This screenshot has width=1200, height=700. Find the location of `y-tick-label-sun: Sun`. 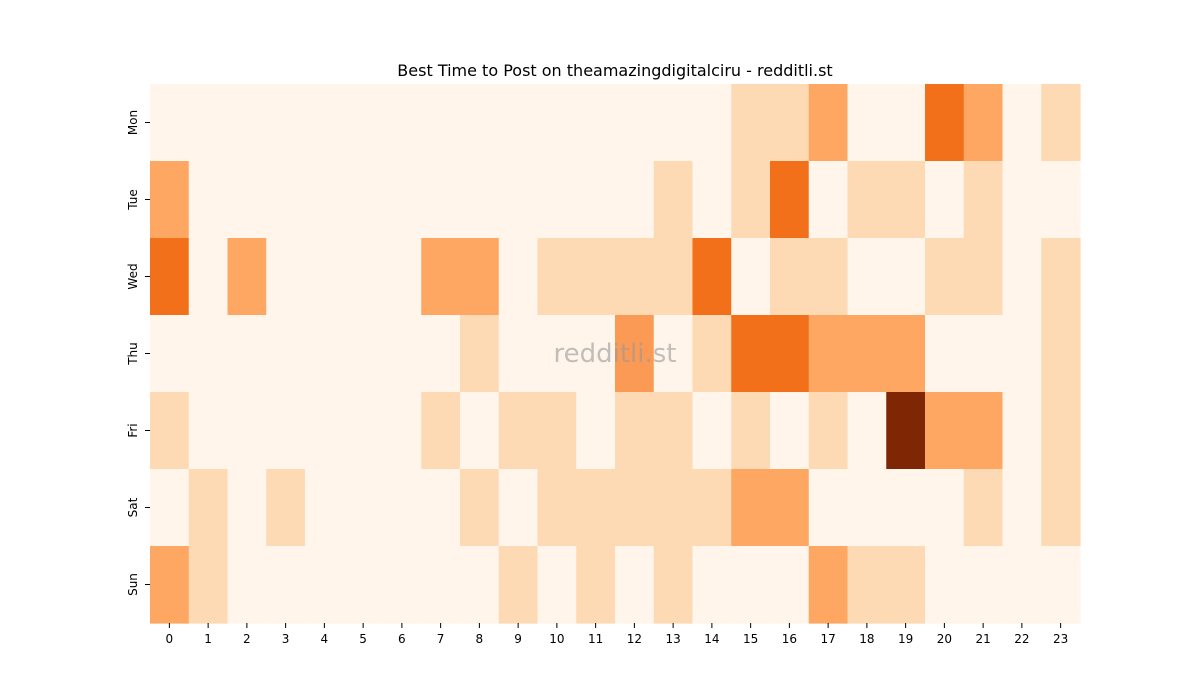

y-tick-label-sun: Sun is located at coordinates (133, 584).